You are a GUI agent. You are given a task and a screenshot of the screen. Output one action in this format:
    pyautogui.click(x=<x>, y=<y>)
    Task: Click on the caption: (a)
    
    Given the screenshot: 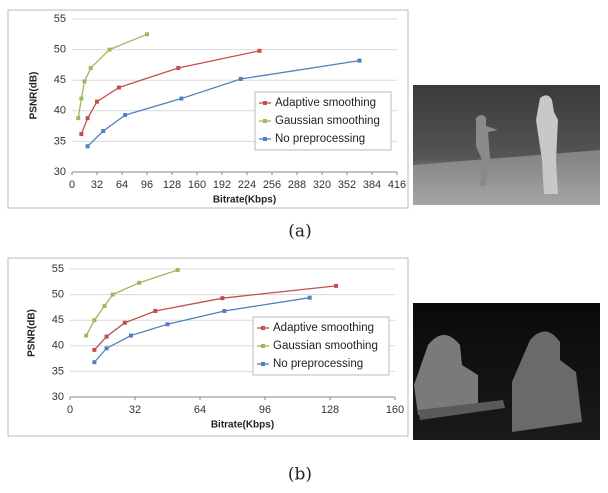 What is the action you would take?
    pyautogui.click(x=299, y=232)
    